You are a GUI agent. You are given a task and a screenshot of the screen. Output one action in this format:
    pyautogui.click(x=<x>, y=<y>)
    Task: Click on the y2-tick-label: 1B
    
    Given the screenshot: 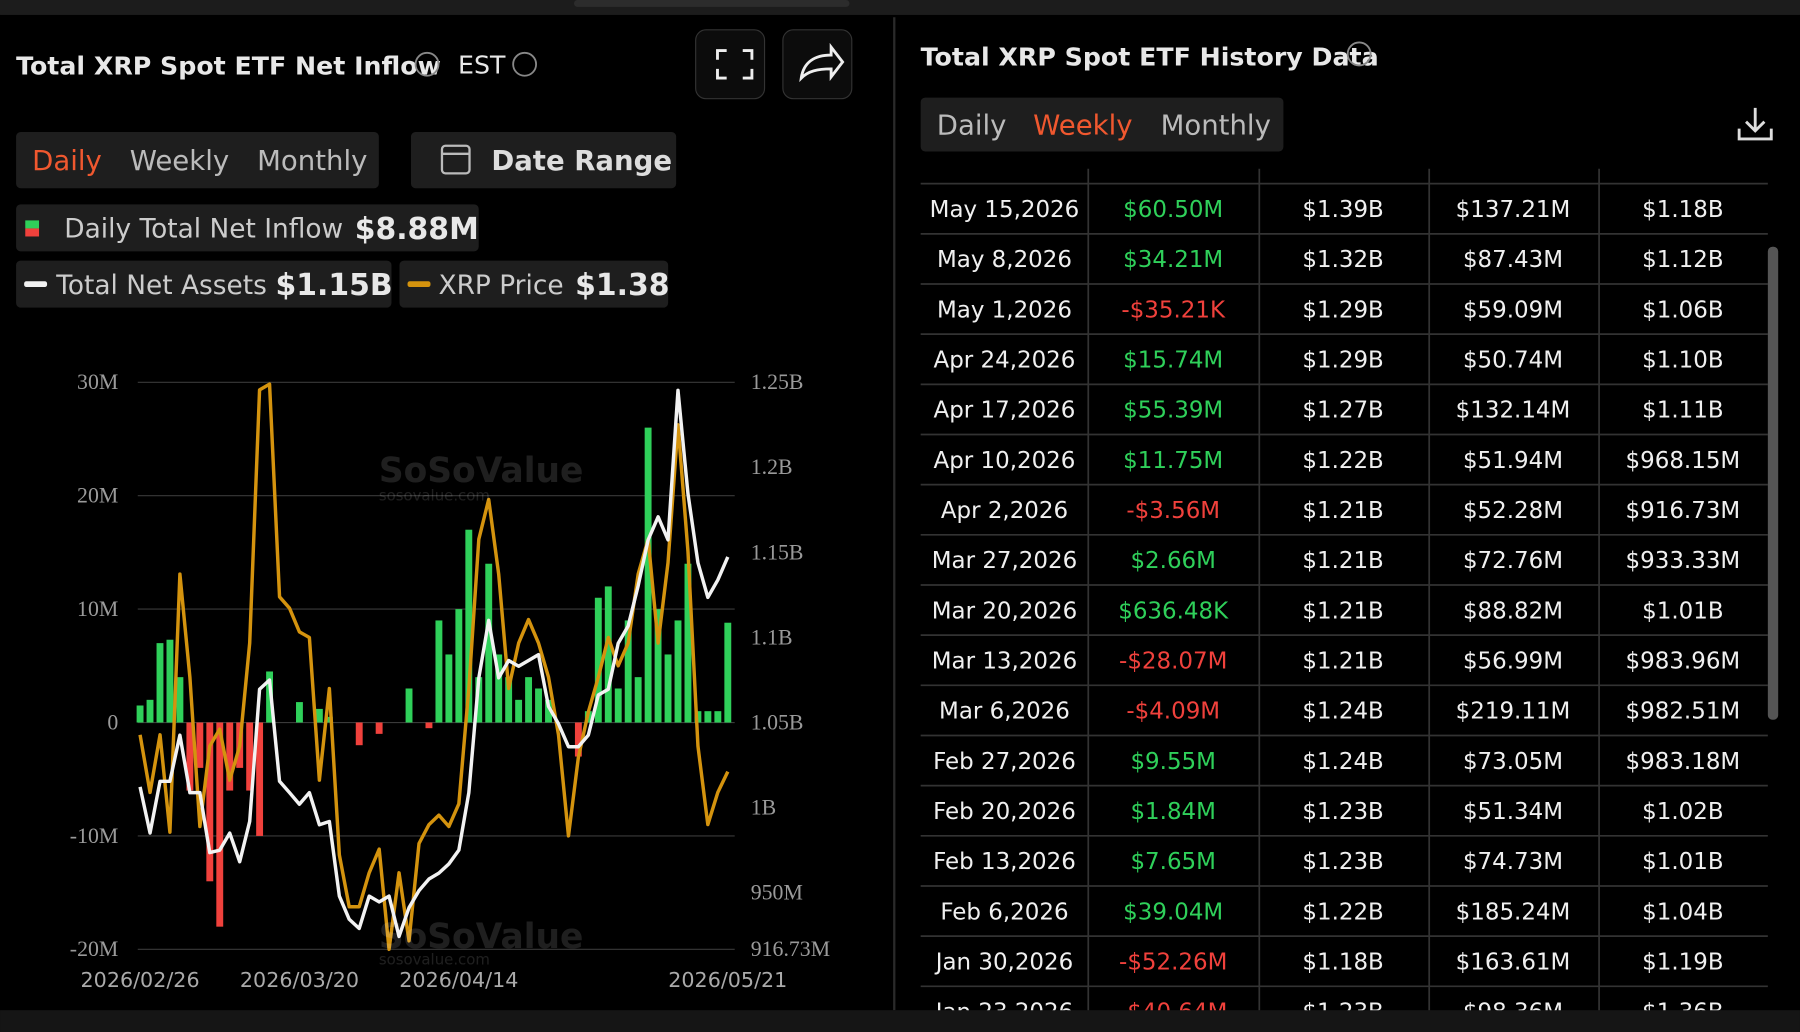 What is the action you would take?
    pyautogui.click(x=763, y=808)
    